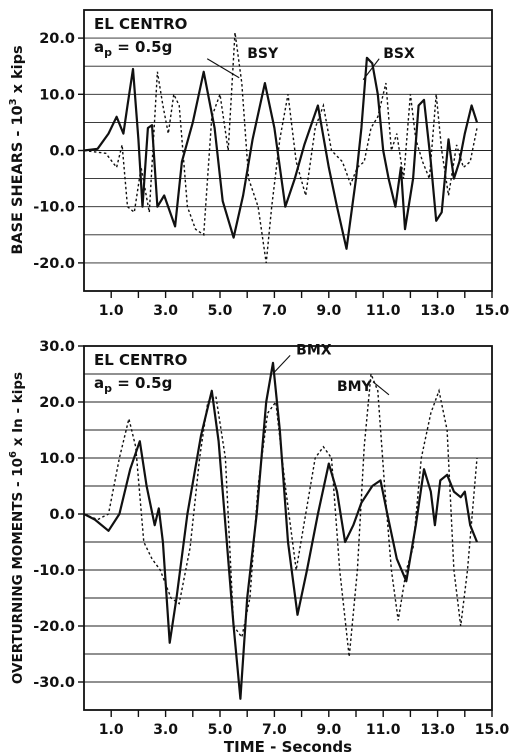 Image resolution: width=514 pixels, height=756 pixels. What do you see at coordinates (282, 364) in the screenshot?
I see `series-bmx-leader` at bounding box center [282, 364].